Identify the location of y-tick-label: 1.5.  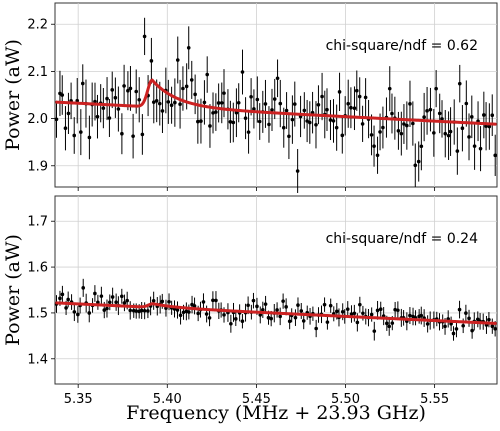
(37, 313).